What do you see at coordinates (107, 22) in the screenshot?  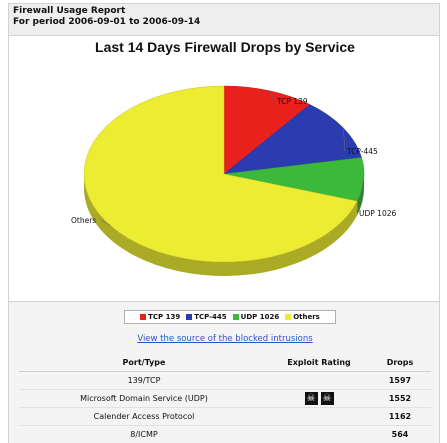 I see `report-period: For period 2006-09-01 to 2006-09-14` at bounding box center [107, 22].